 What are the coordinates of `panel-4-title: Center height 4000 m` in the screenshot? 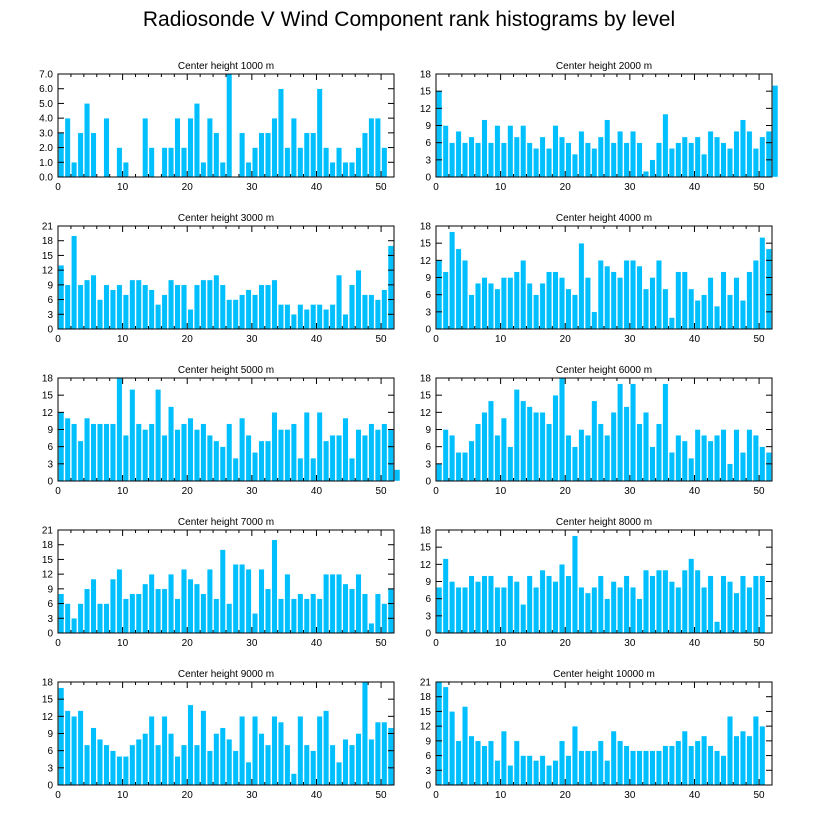 It's located at (604, 218).